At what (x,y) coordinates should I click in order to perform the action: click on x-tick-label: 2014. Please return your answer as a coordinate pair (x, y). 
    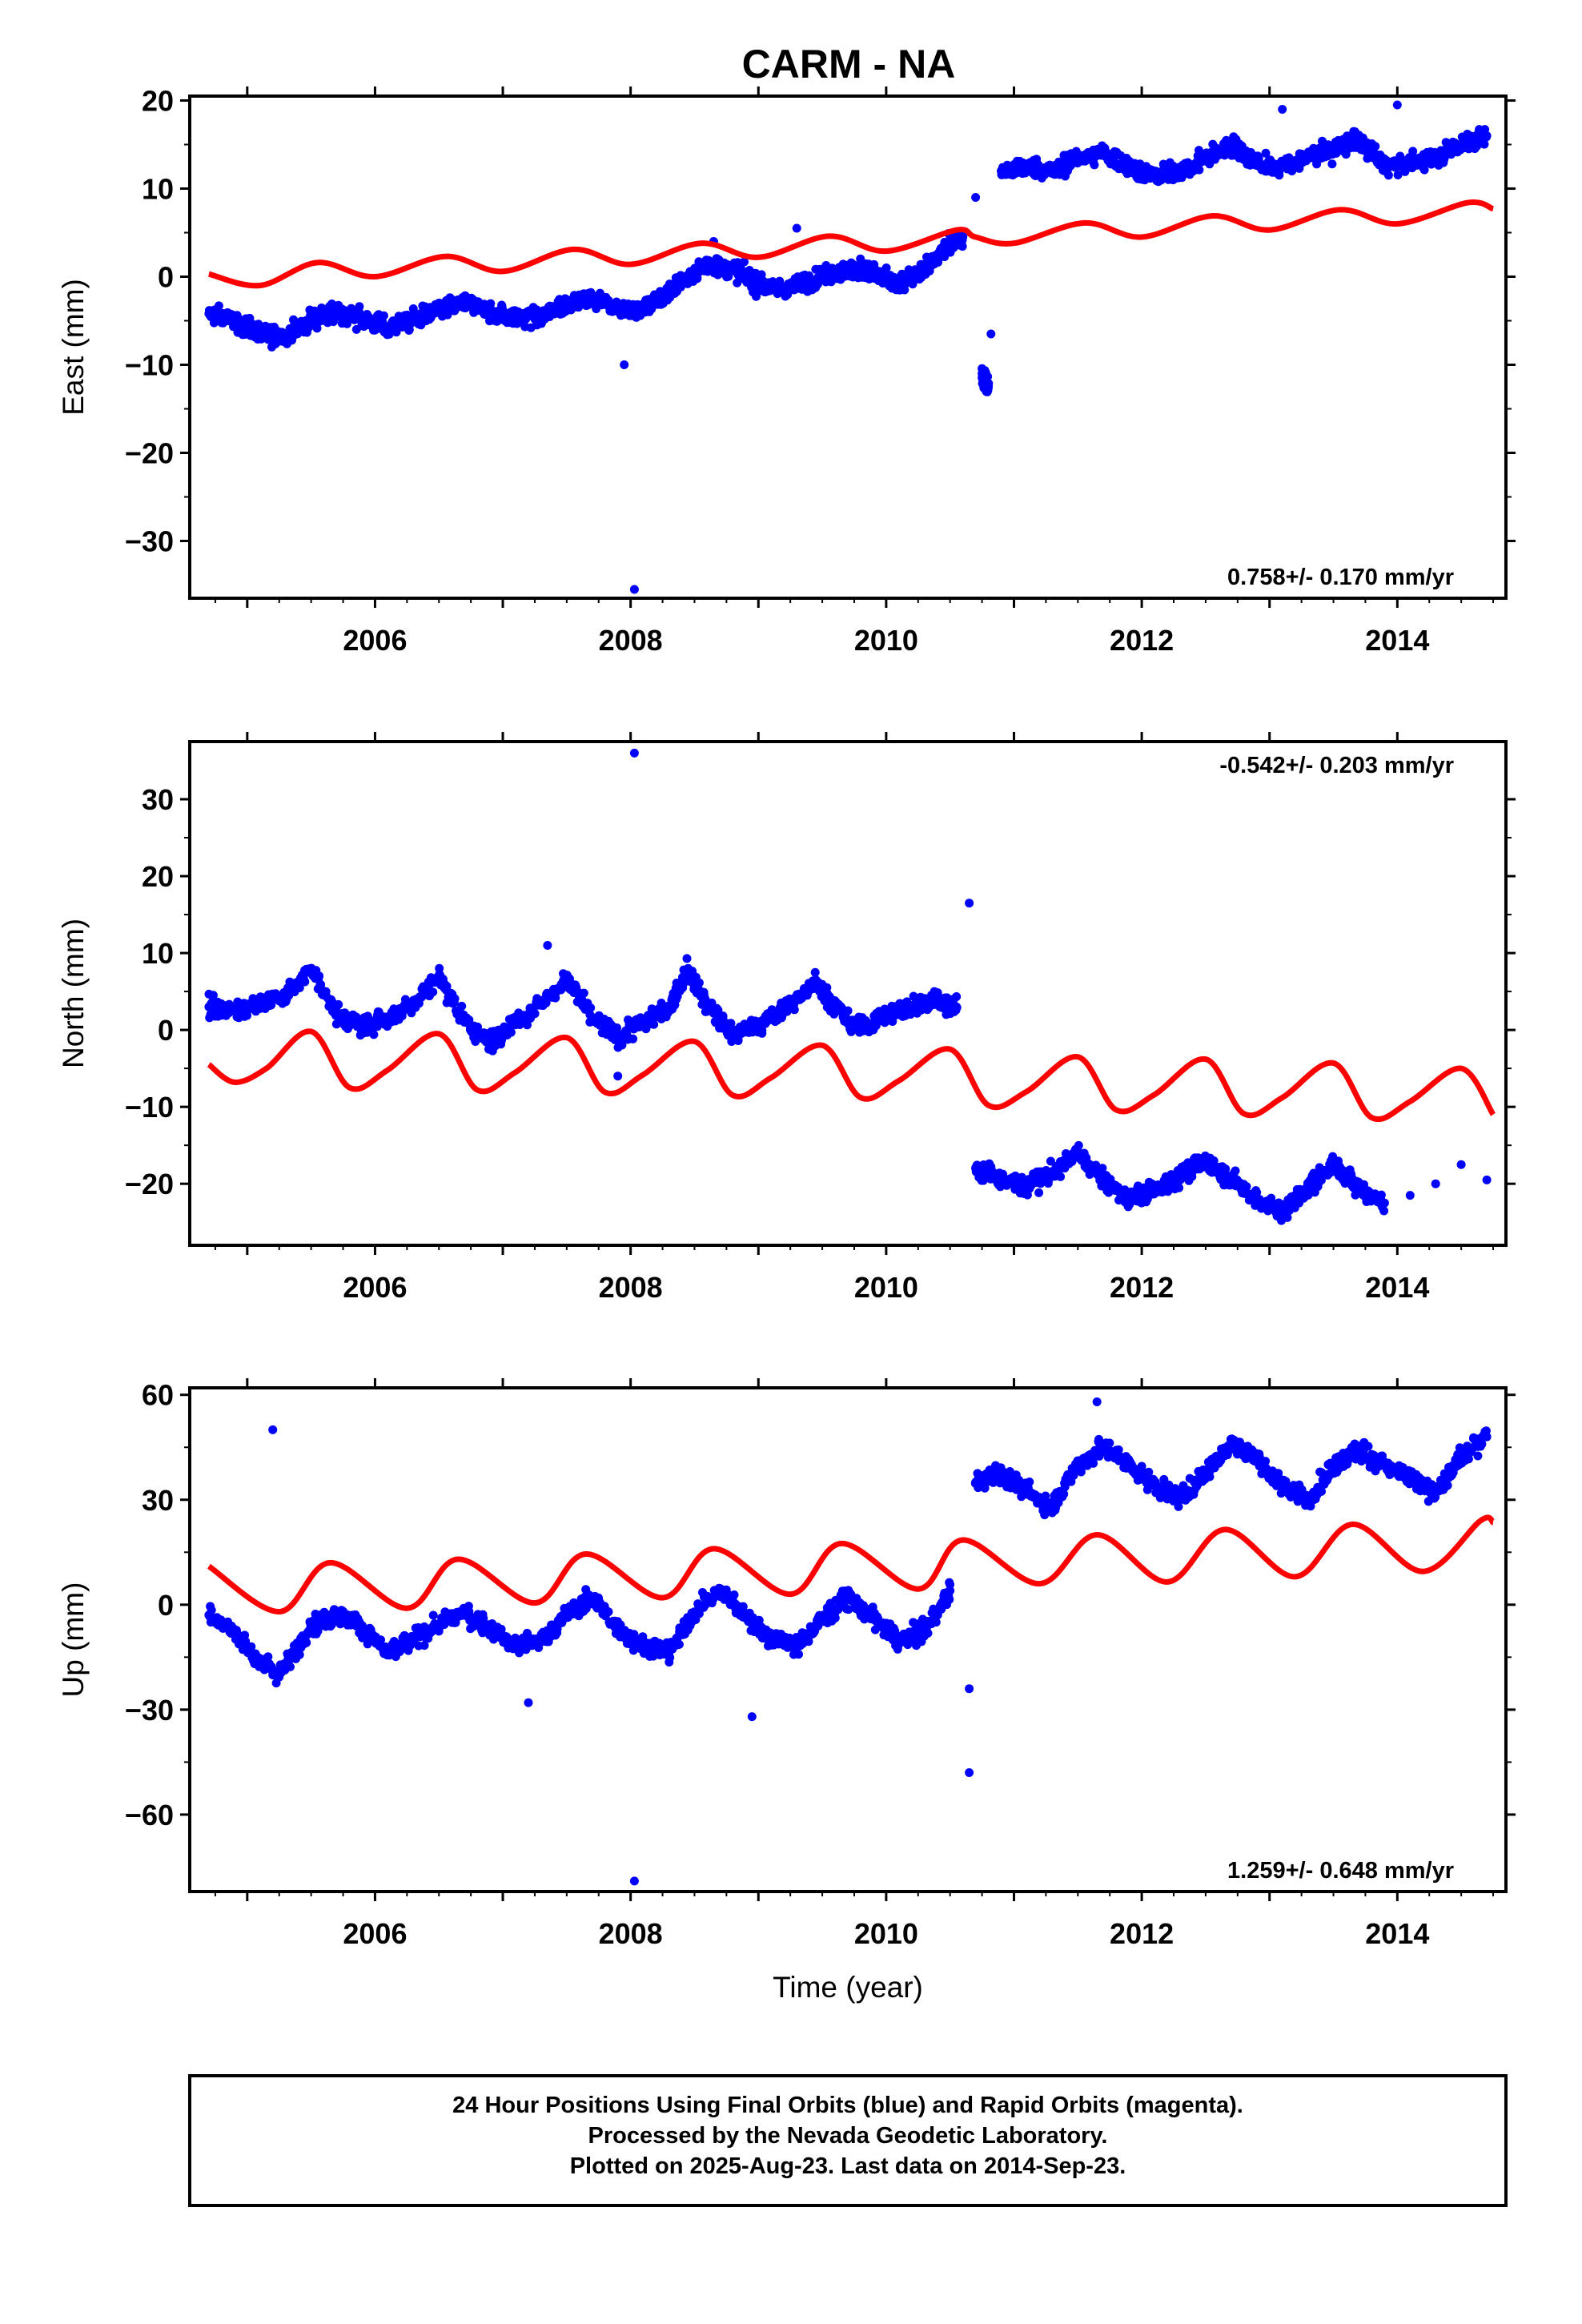
    Looking at the image, I should click on (1397, 1287).